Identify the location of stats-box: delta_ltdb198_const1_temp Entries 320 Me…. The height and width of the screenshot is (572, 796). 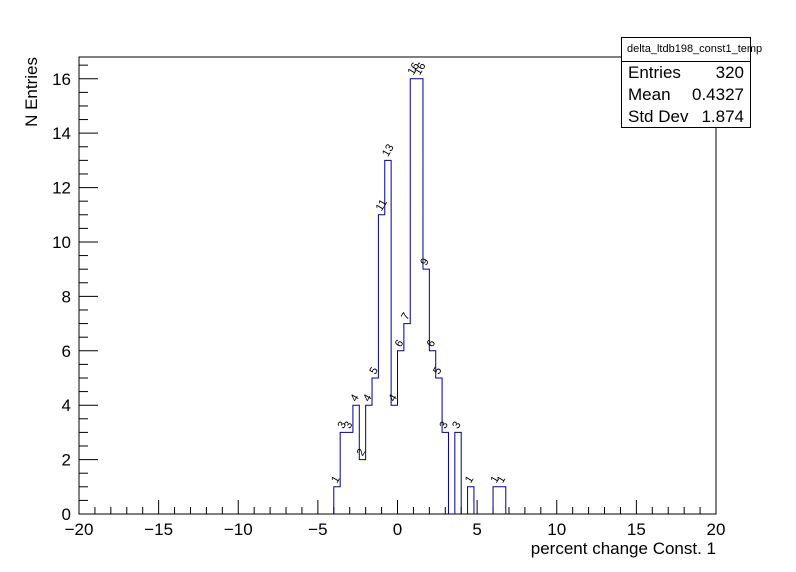
(691, 82).